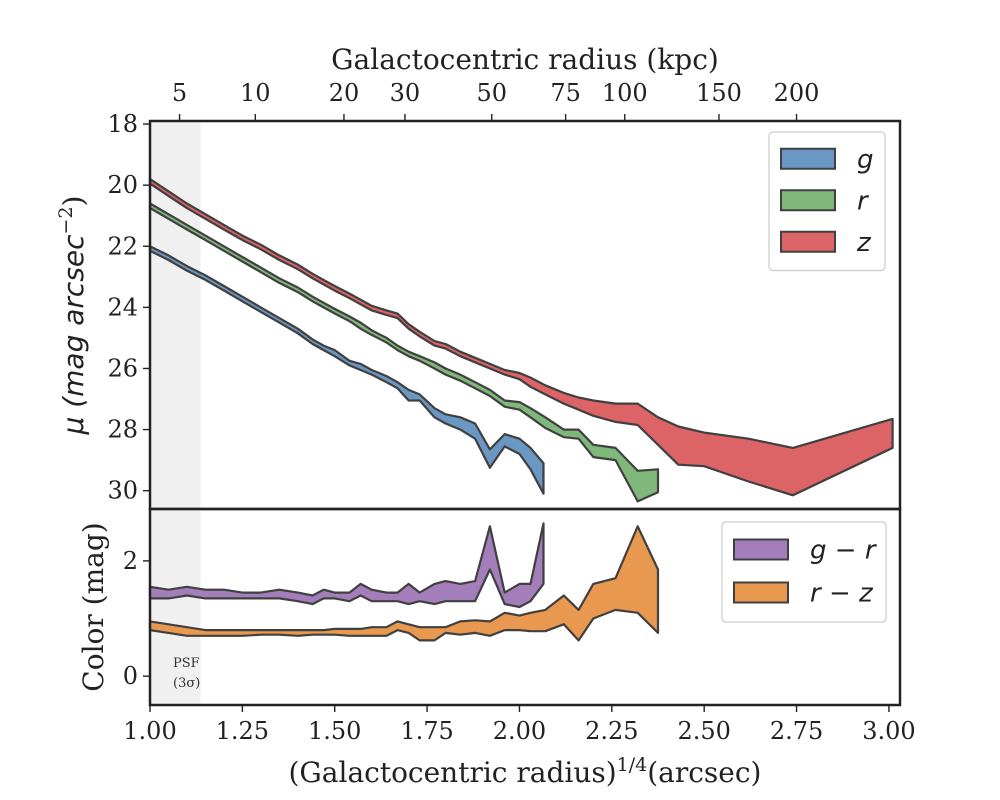 The image size is (1000, 800). What do you see at coordinates (426, 731) in the screenshot?
I see `x-tick-label: 1.75` at bounding box center [426, 731].